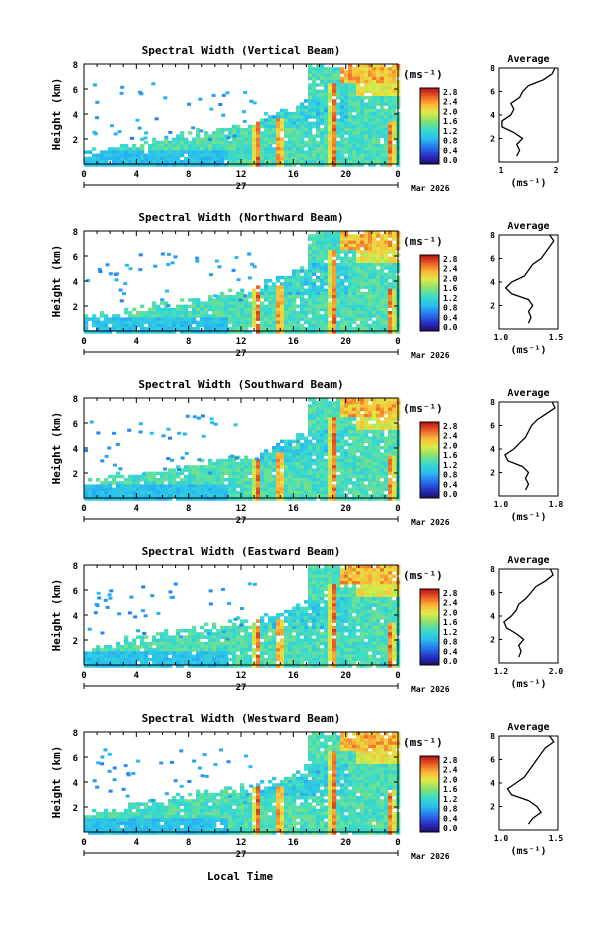 This screenshot has width=615, height=934. I want to click on avg-y-tick-label: 6, so click(492, 92).